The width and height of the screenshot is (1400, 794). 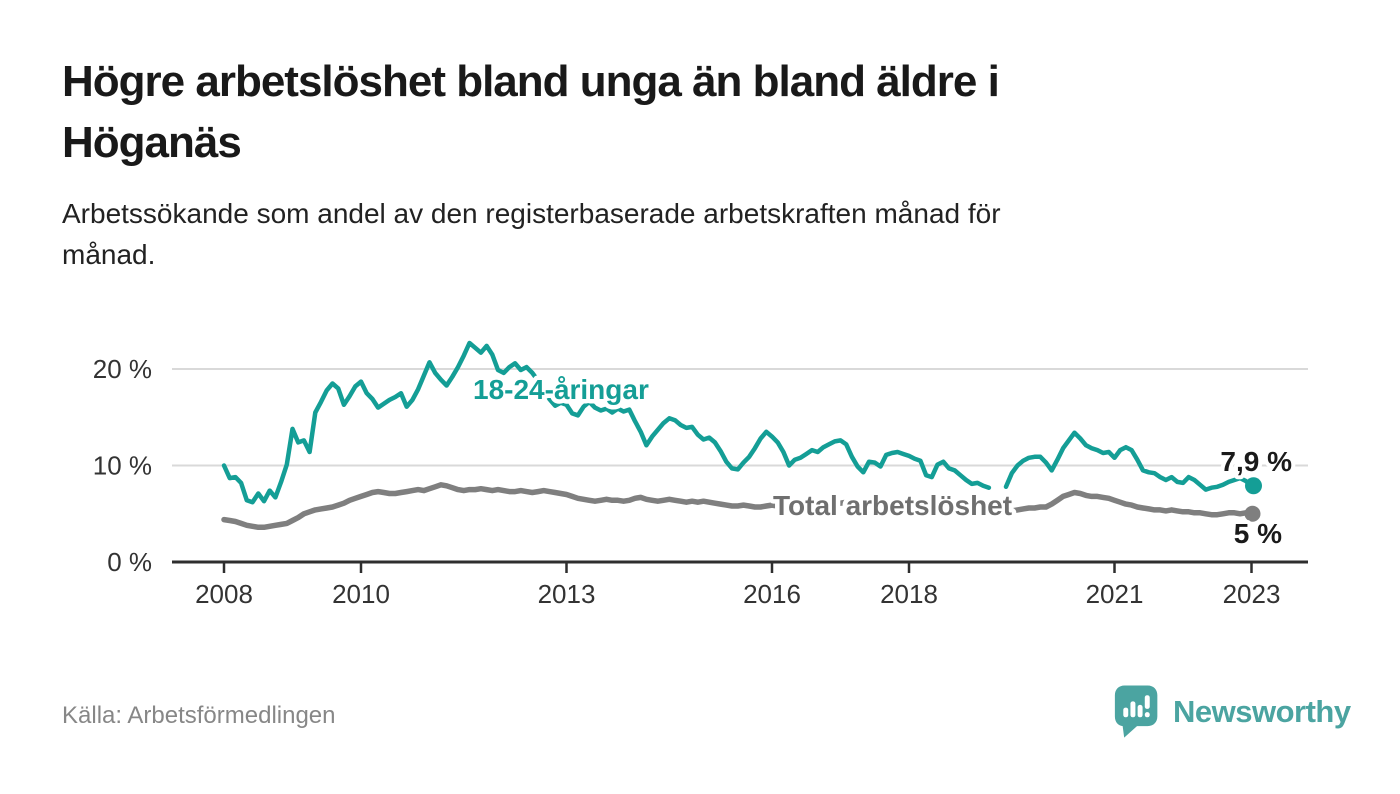 What do you see at coordinates (909, 594) in the screenshot?
I see `x-tick-label-2018: 2018` at bounding box center [909, 594].